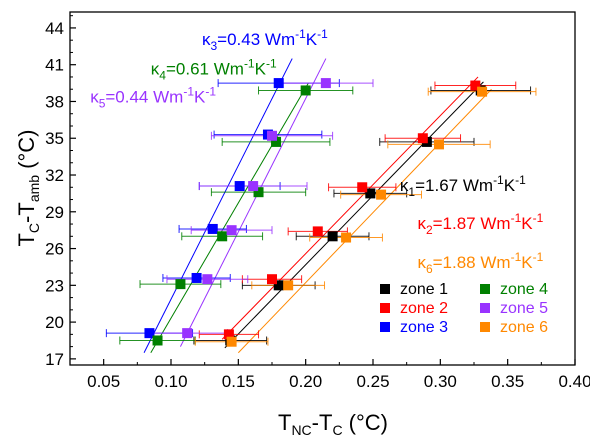  What do you see at coordinates (424, 289) in the screenshot?
I see `legend-label: zone 1` at bounding box center [424, 289].